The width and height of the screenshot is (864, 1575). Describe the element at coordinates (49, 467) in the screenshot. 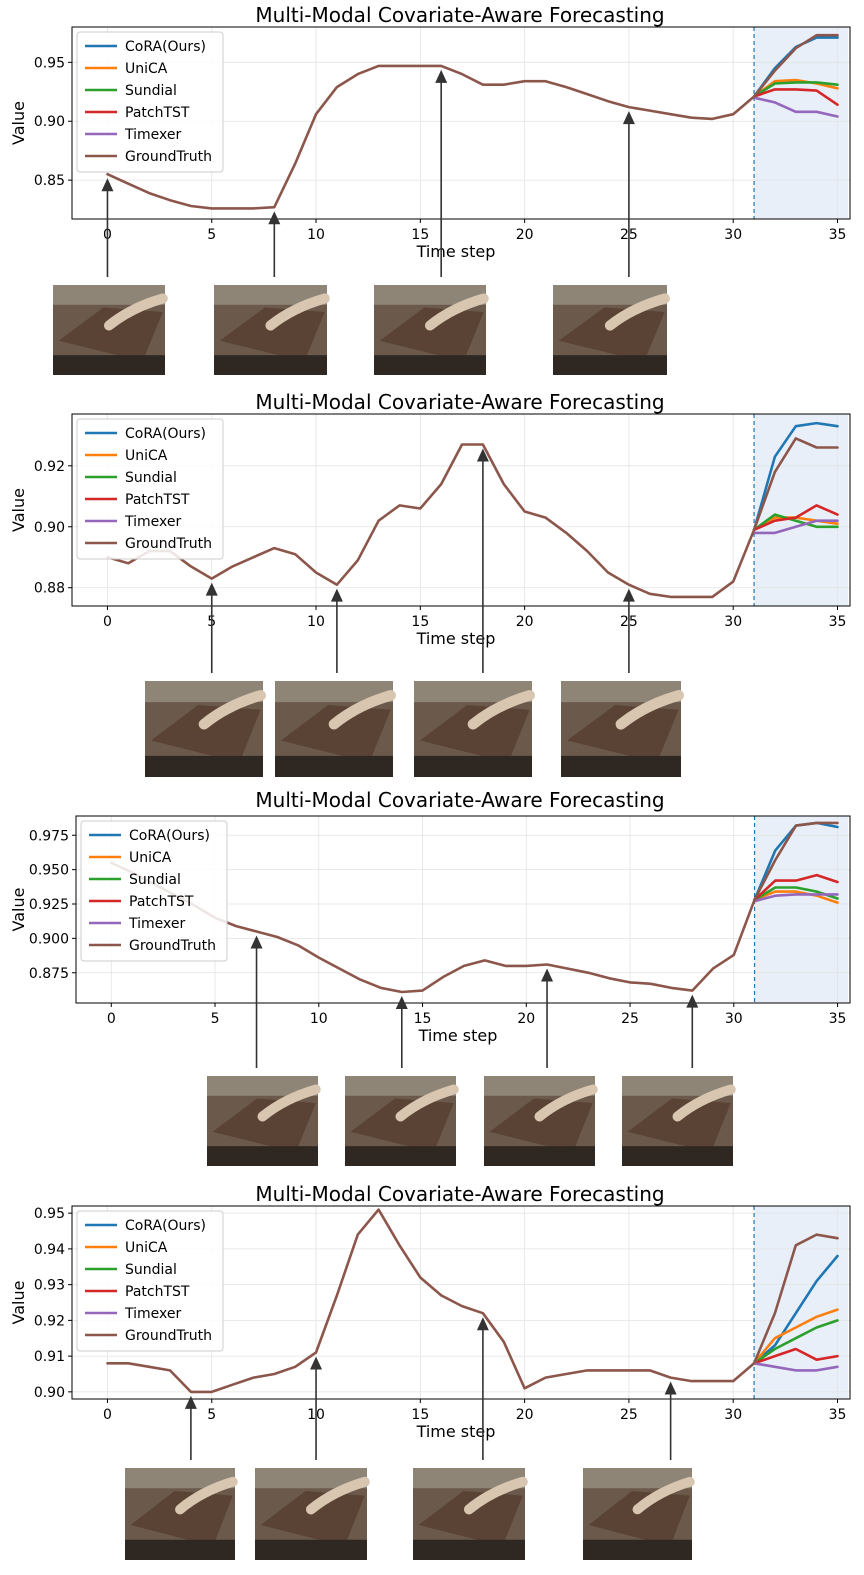

I see `y-tick-label: 0.92` at that location.